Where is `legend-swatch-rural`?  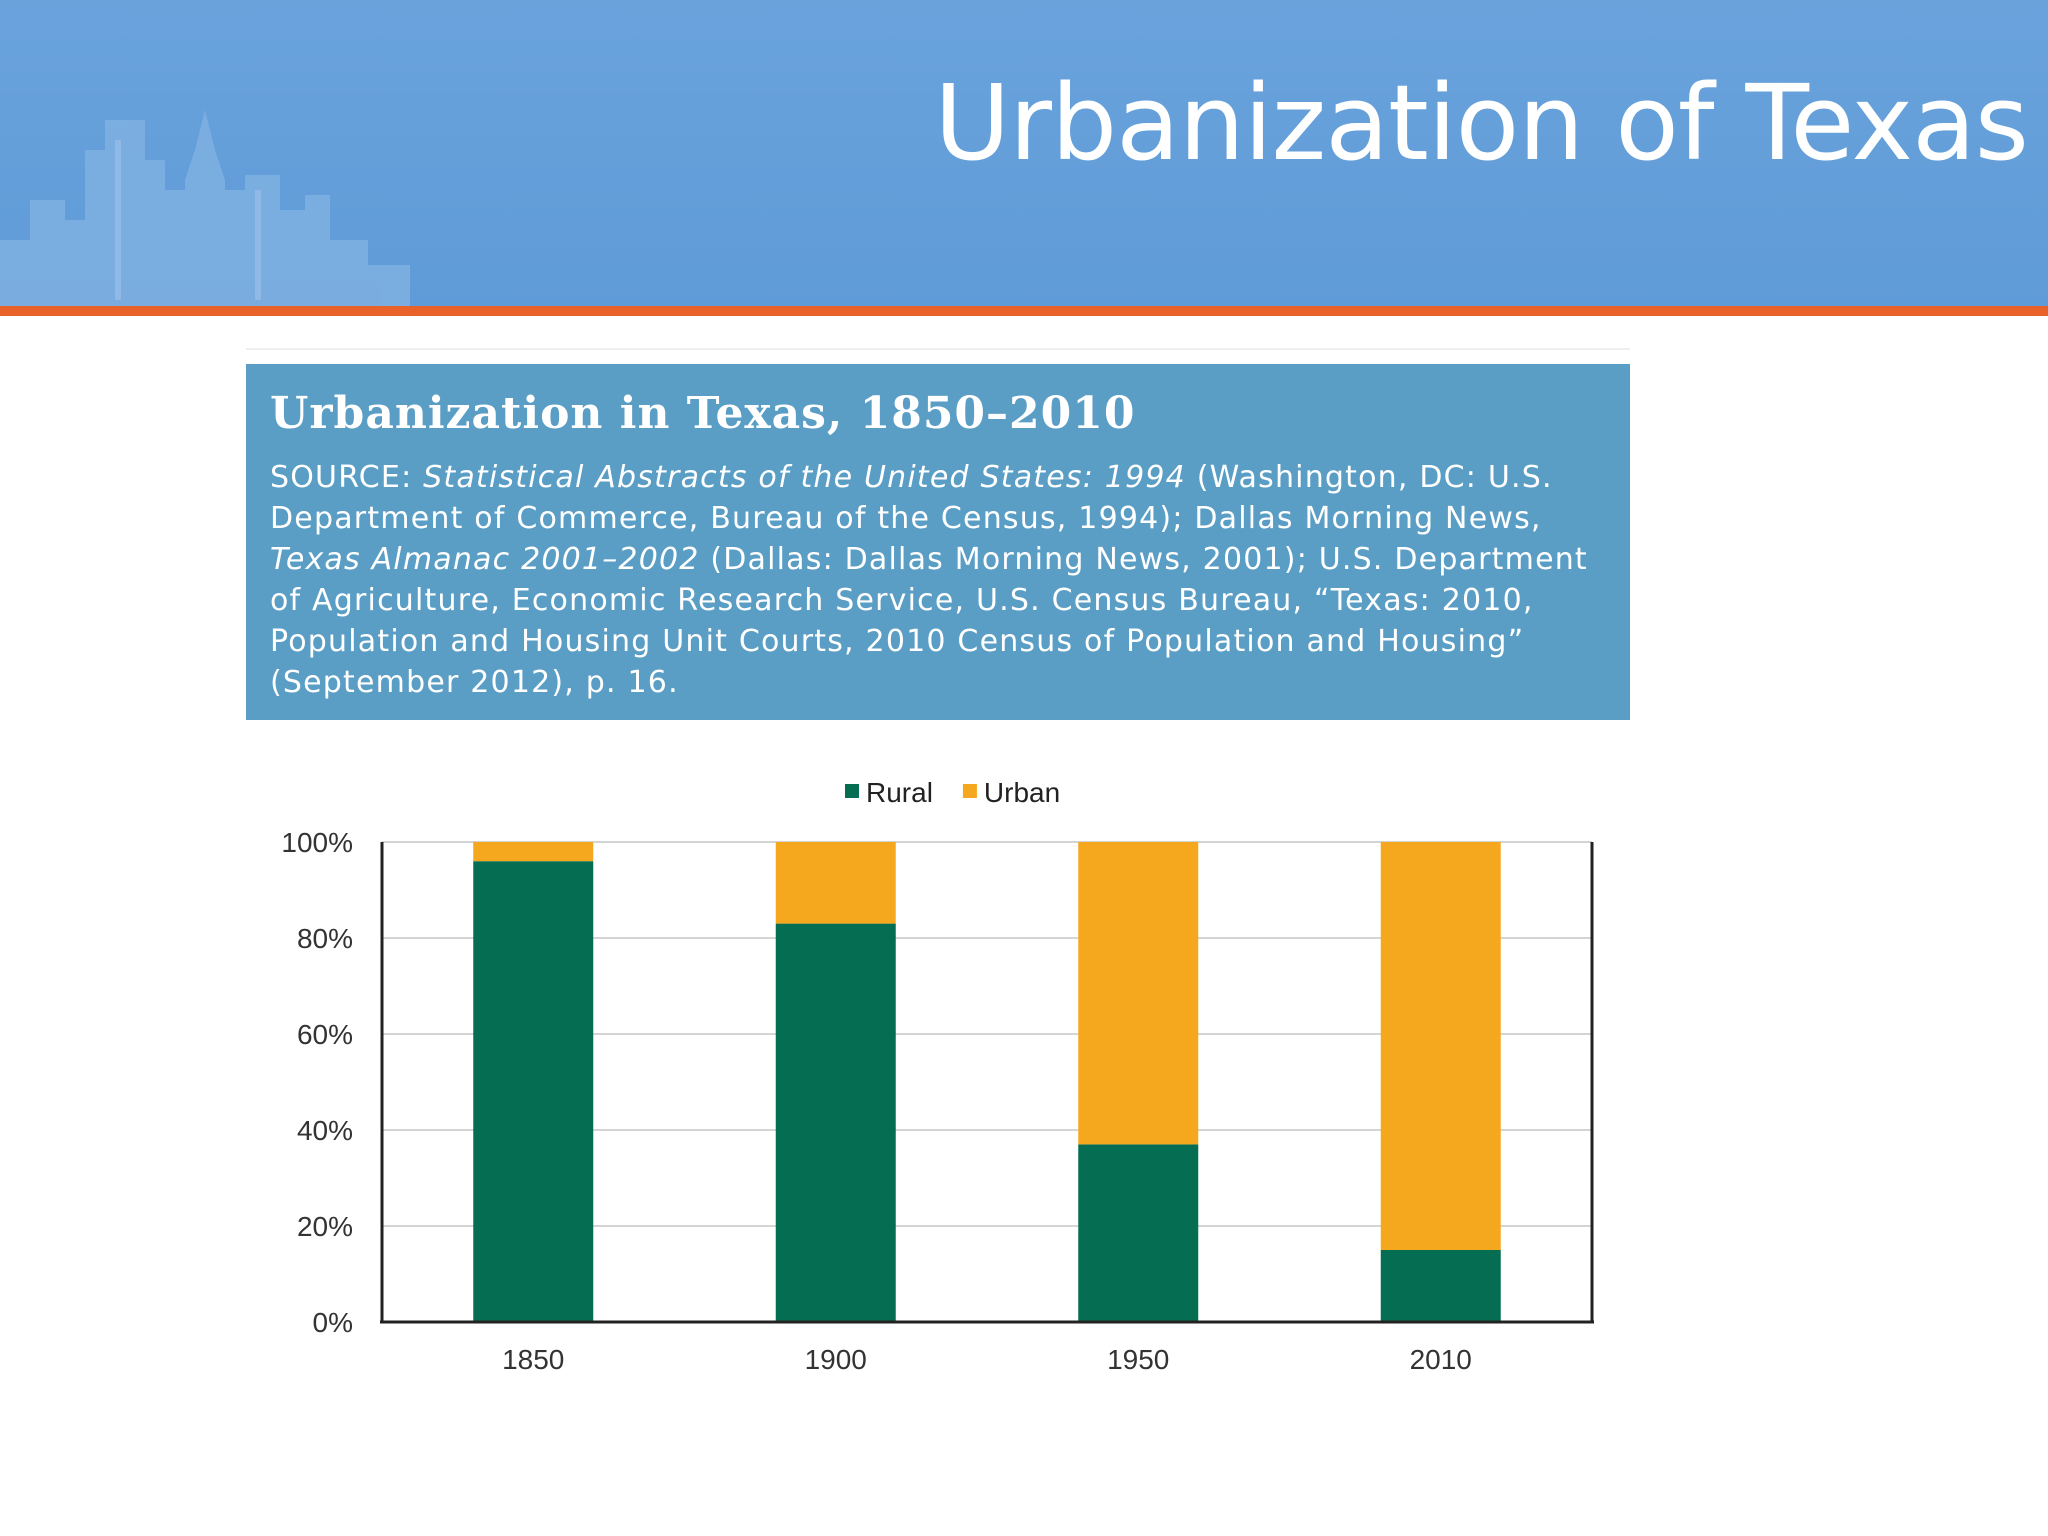
legend-swatch-rural is located at coordinates (852, 791).